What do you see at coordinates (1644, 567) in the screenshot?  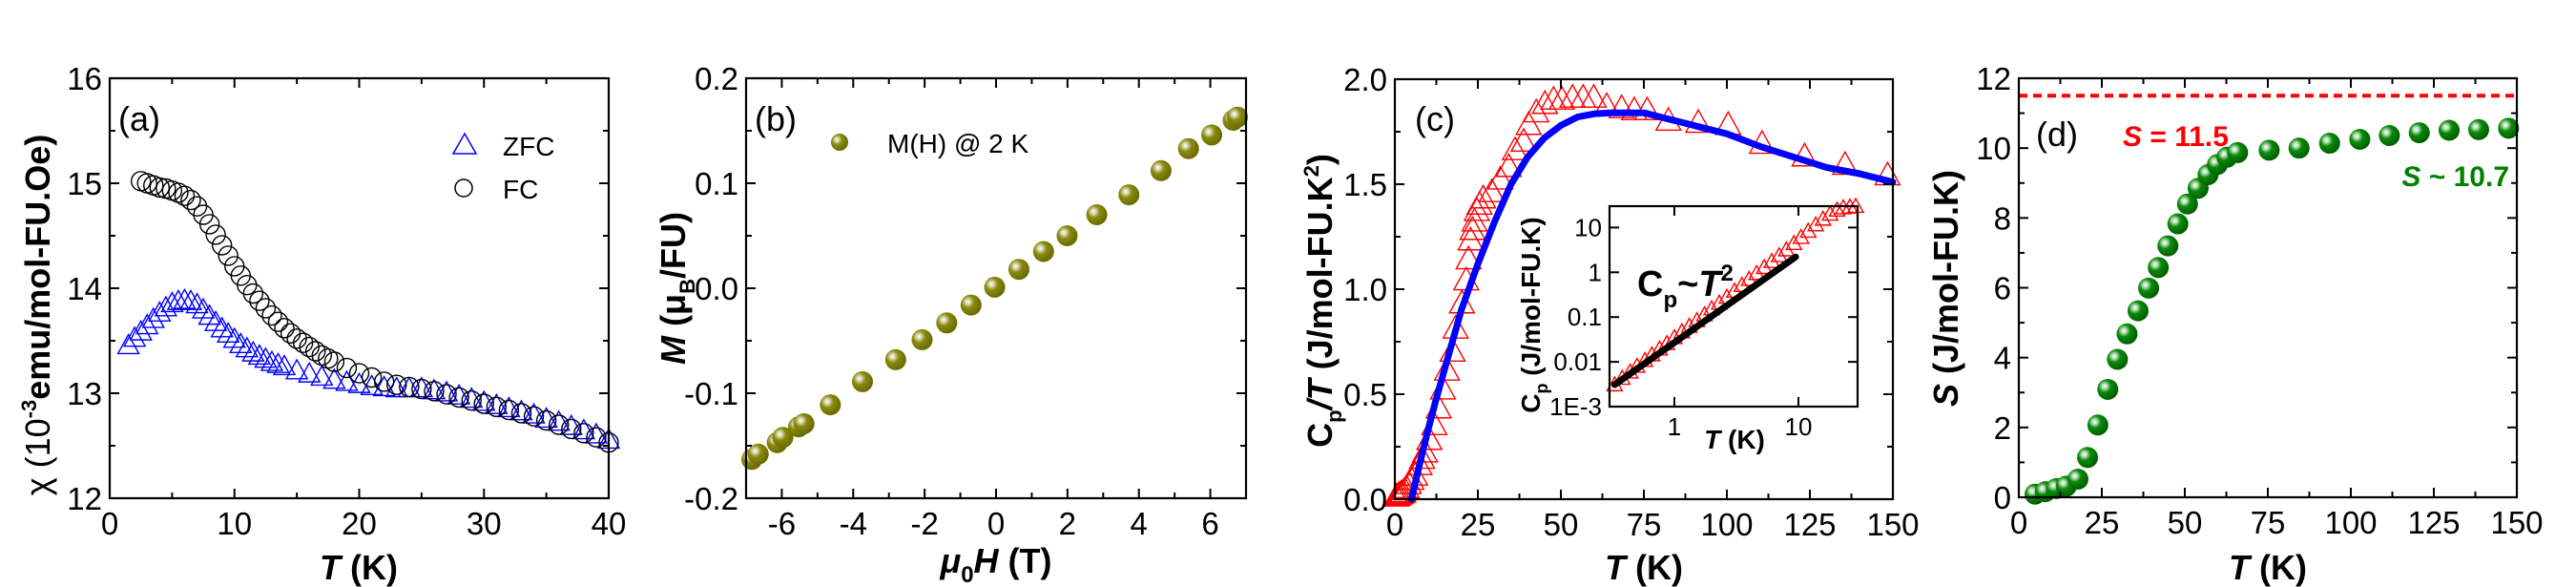 I see `panel-c-xlabel: T (K)` at bounding box center [1644, 567].